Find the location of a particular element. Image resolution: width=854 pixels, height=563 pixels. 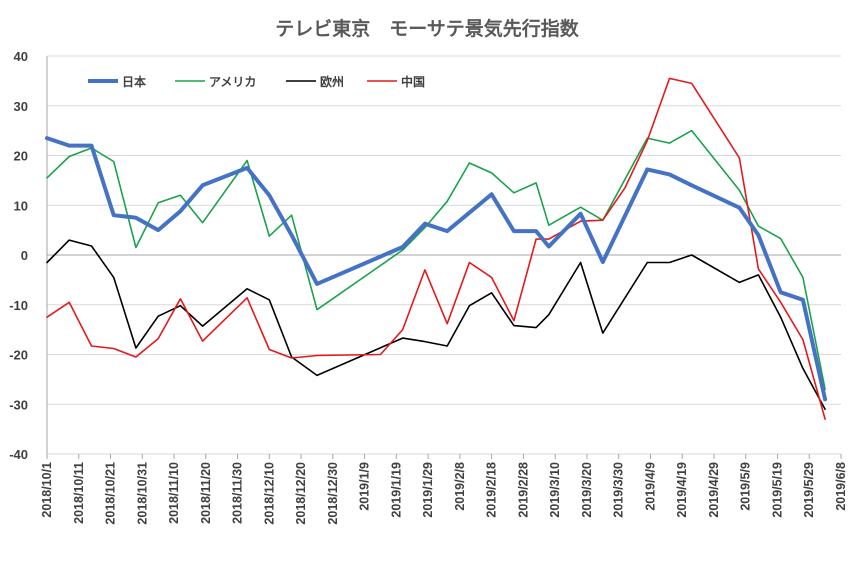

x-tick-label: 2018/10/1 is located at coordinates (47, 490).